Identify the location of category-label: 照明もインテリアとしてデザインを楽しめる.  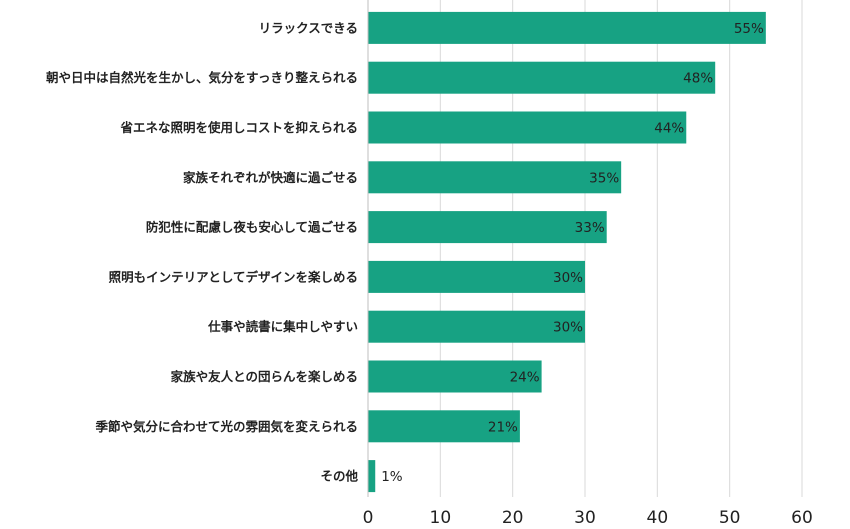
(233, 276).